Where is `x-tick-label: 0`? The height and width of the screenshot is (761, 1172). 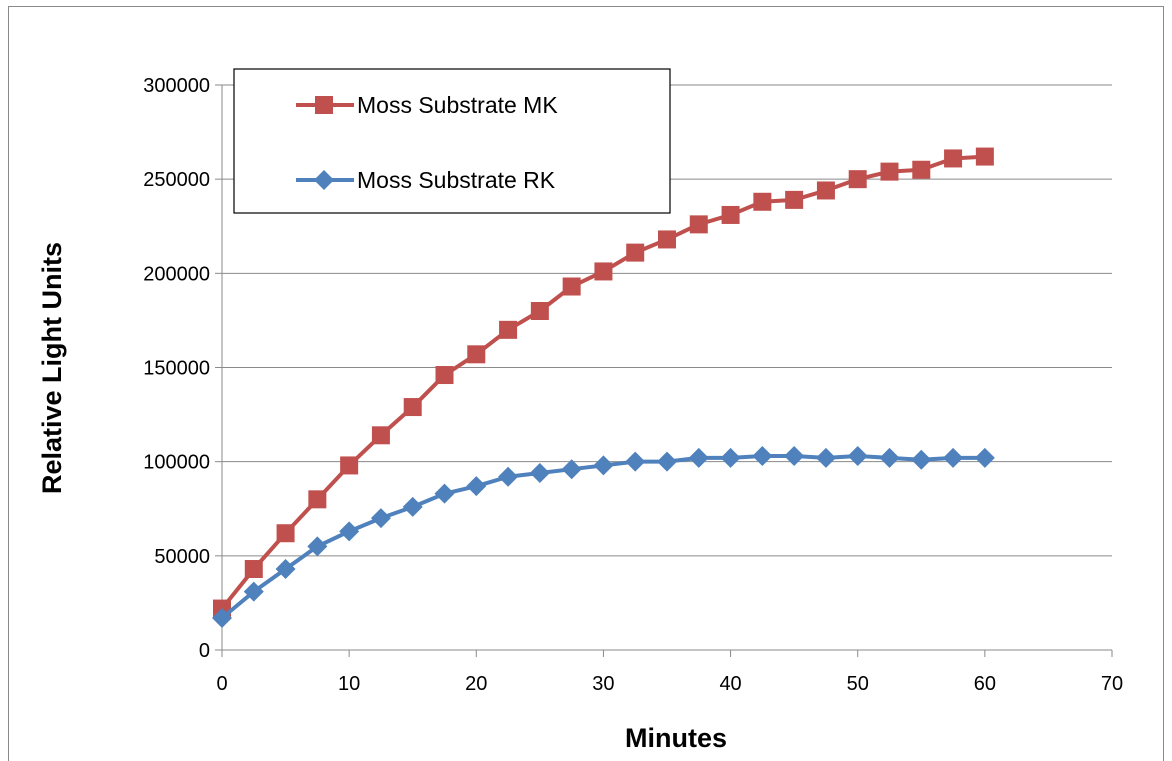 x-tick-label: 0 is located at coordinates (221, 684).